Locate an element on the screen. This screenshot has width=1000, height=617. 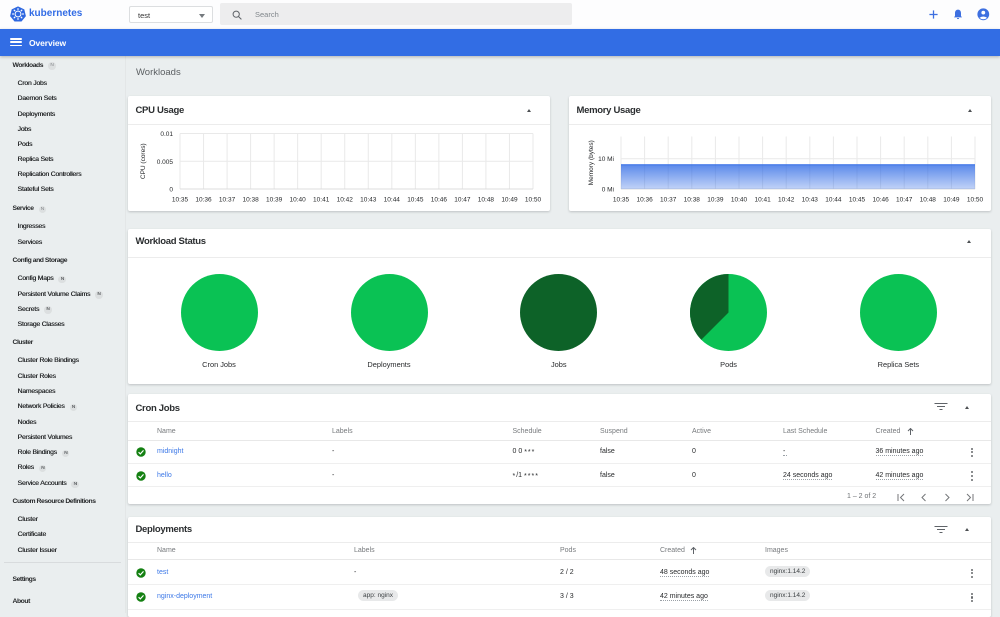
svg-text: Memory (bytes) is located at coordinates (591, 162).